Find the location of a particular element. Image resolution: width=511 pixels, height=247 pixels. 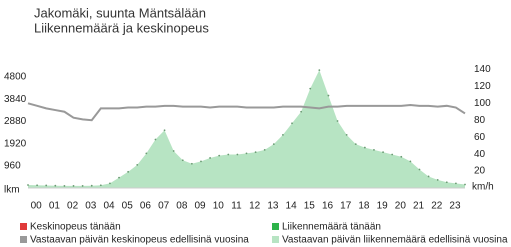

y2-tick-label: 120 is located at coordinates (482, 86).